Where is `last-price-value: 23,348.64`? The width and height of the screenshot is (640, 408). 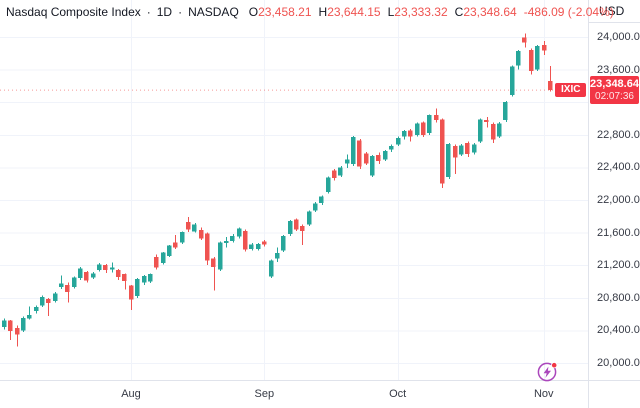 last-price-value: 23,348.64 is located at coordinates (614, 84).